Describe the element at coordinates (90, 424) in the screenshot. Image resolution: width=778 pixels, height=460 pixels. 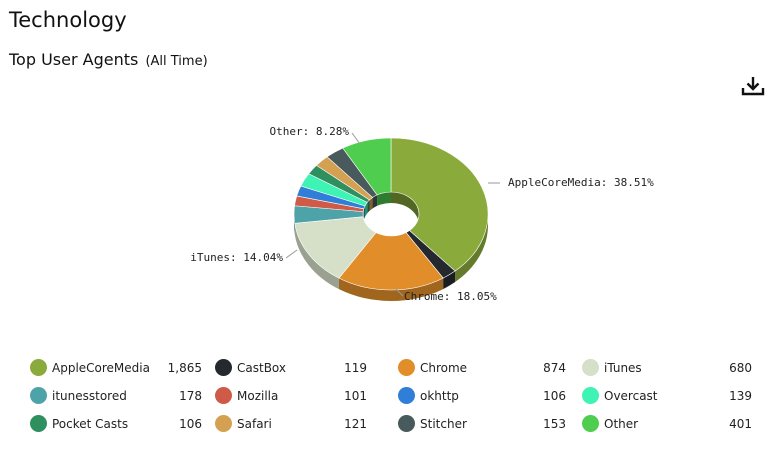
I see `legend-name: Pocket Casts` at that location.